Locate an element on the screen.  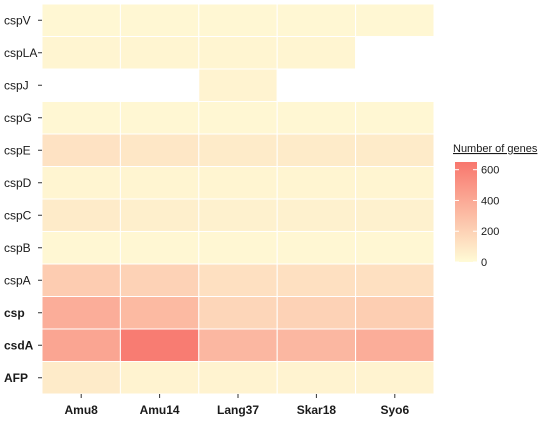
heatmap-cell-cspLA-Skar18 is located at coordinates (316, 53).